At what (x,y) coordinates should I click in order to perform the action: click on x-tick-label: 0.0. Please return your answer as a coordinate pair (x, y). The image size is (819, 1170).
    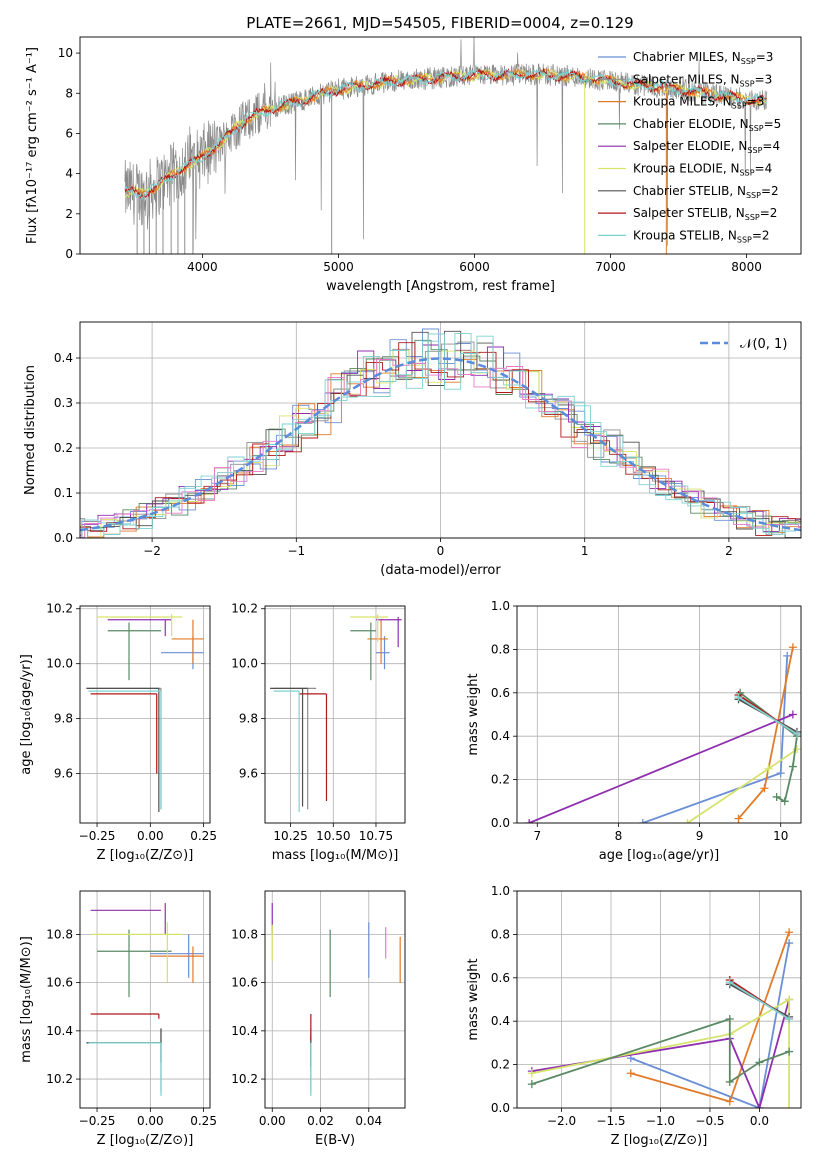
    Looking at the image, I should click on (759, 1121).